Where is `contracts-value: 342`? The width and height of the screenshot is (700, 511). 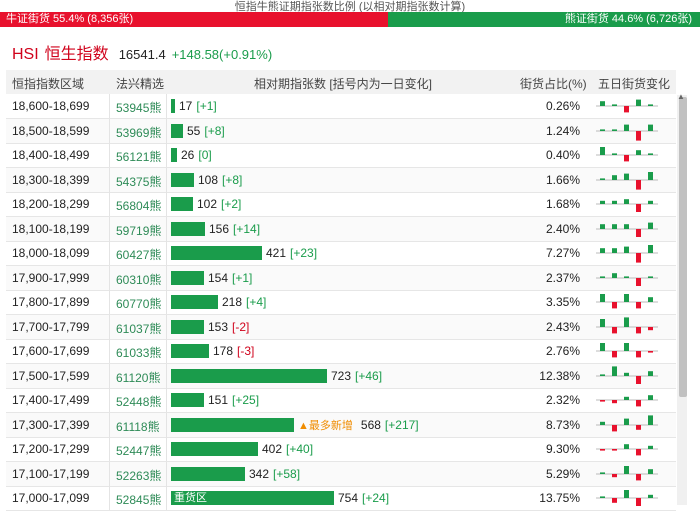
contracts-value: 342 is located at coordinates (259, 474).